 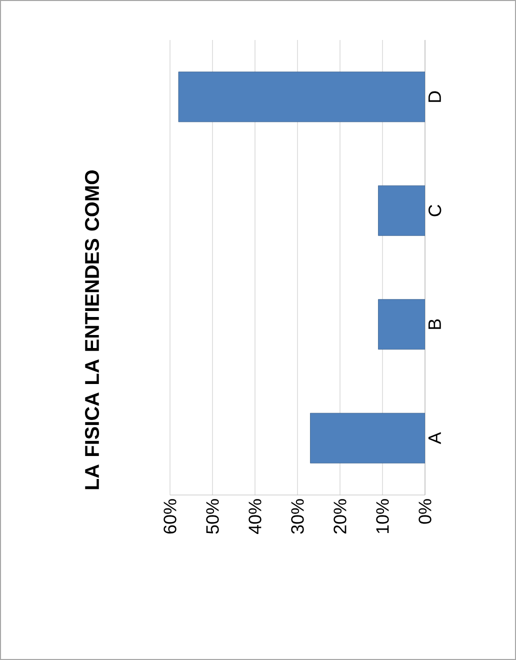 What do you see at coordinates (425, 511) in the screenshot?
I see `x-tick-label: 0%` at bounding box center [425, 511].